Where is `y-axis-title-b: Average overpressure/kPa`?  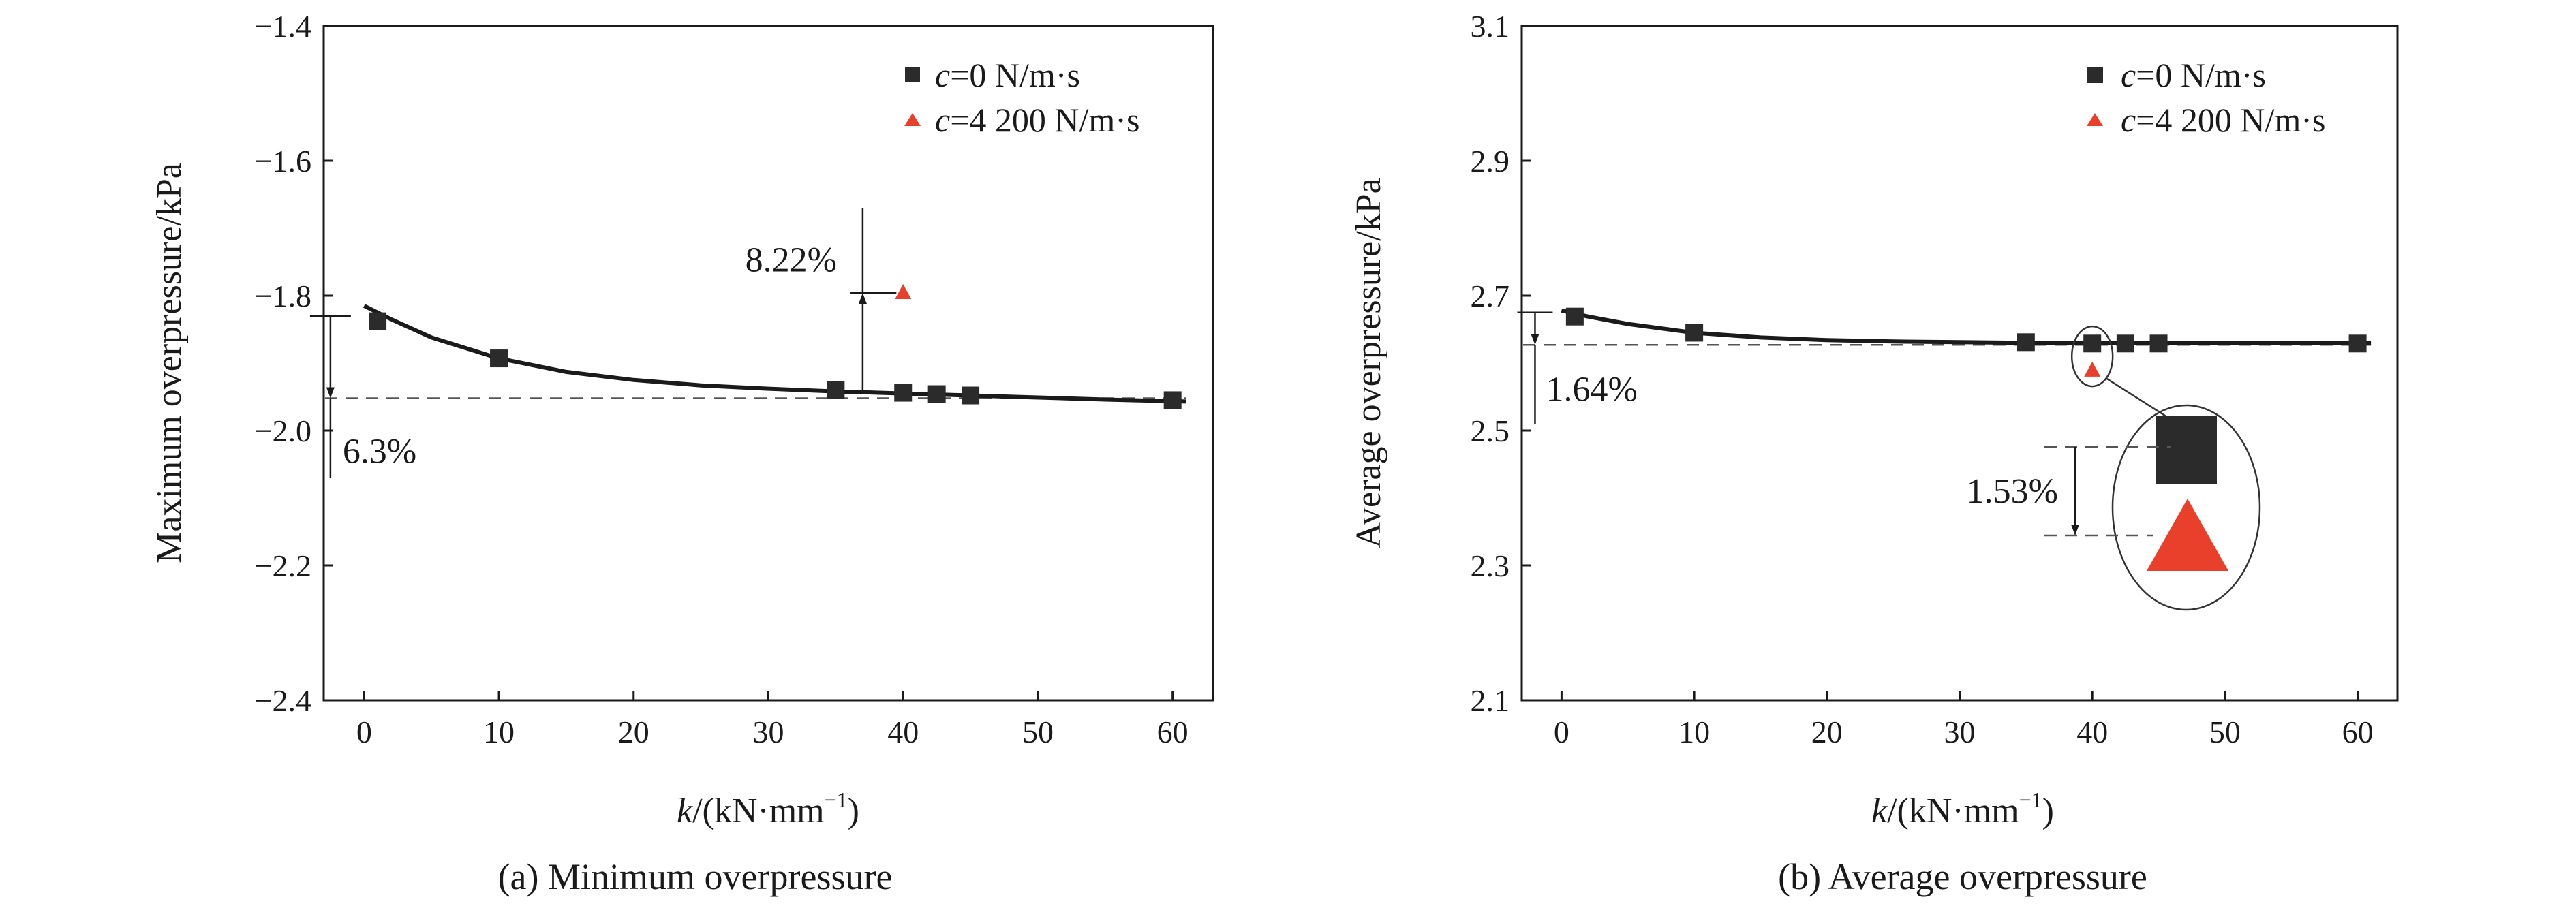
y-axis-title-b: Average overpressure/kPa is located at coordinates (1368, 363).